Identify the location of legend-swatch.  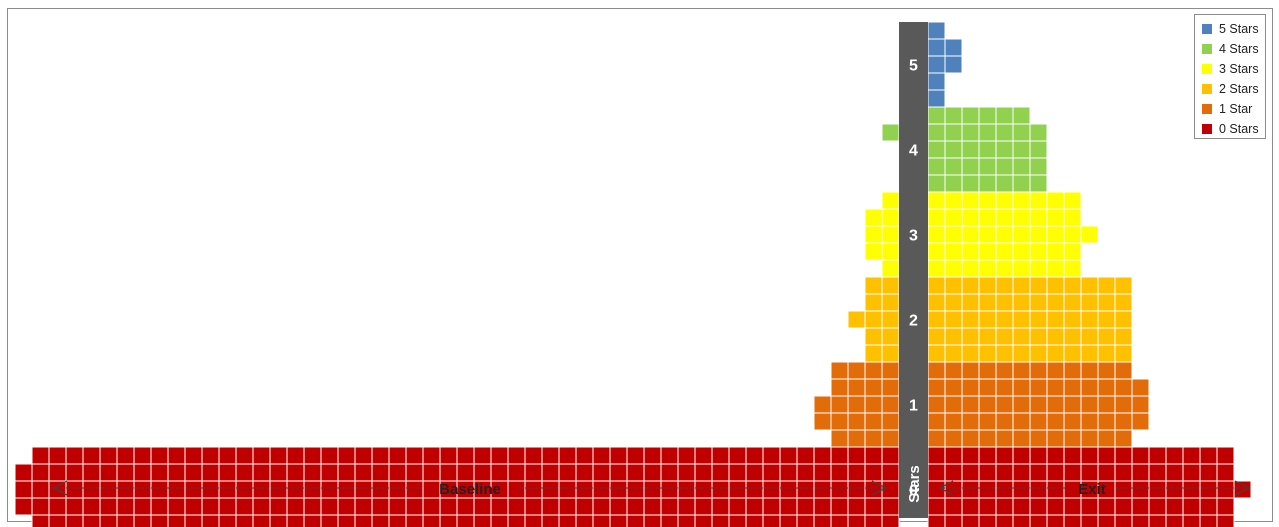
(1207, 29).